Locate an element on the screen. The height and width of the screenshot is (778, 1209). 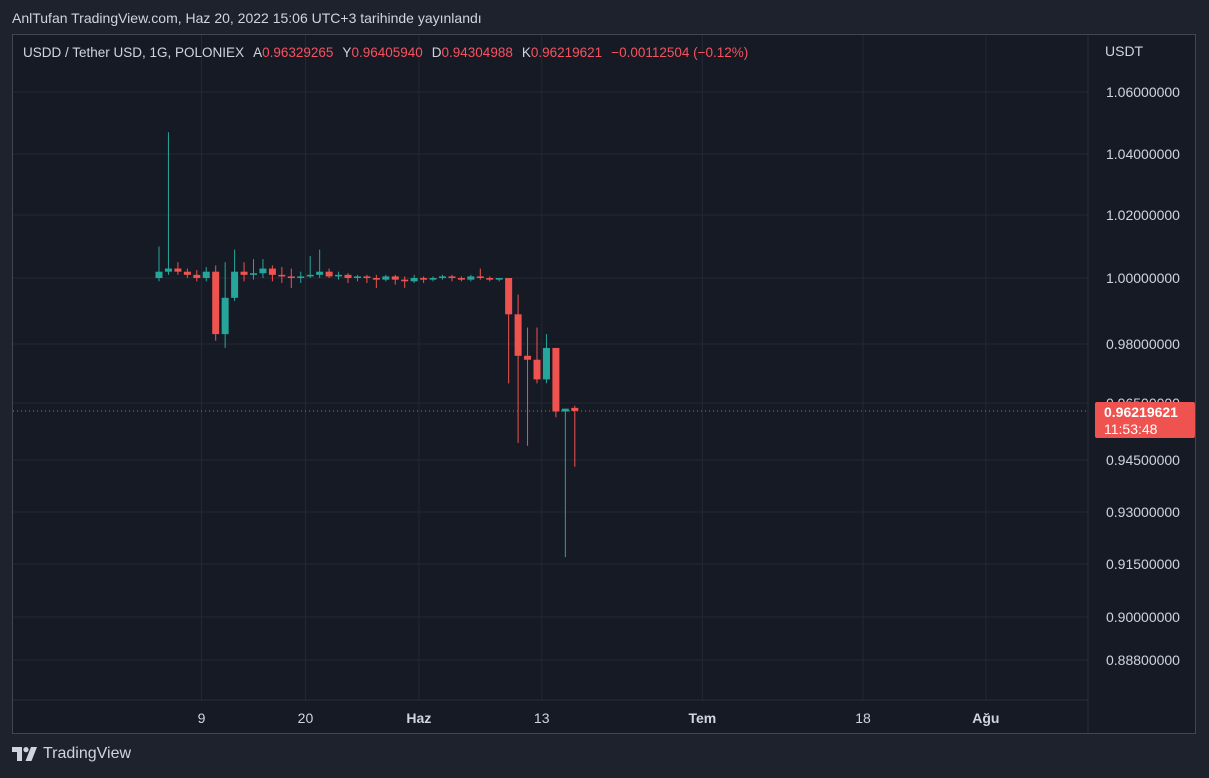
time-tick-label: 13 is located at coordinates (542, 718).